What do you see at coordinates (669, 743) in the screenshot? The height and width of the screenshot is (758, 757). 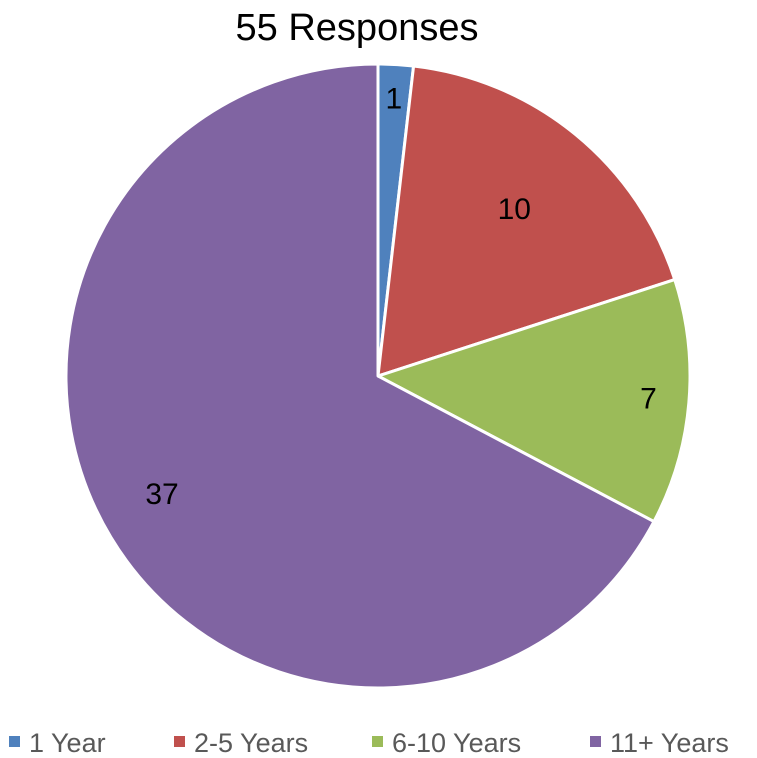 I see `legend-label-11-plus-years: 11+ Years` at bounding box center [669, 743].